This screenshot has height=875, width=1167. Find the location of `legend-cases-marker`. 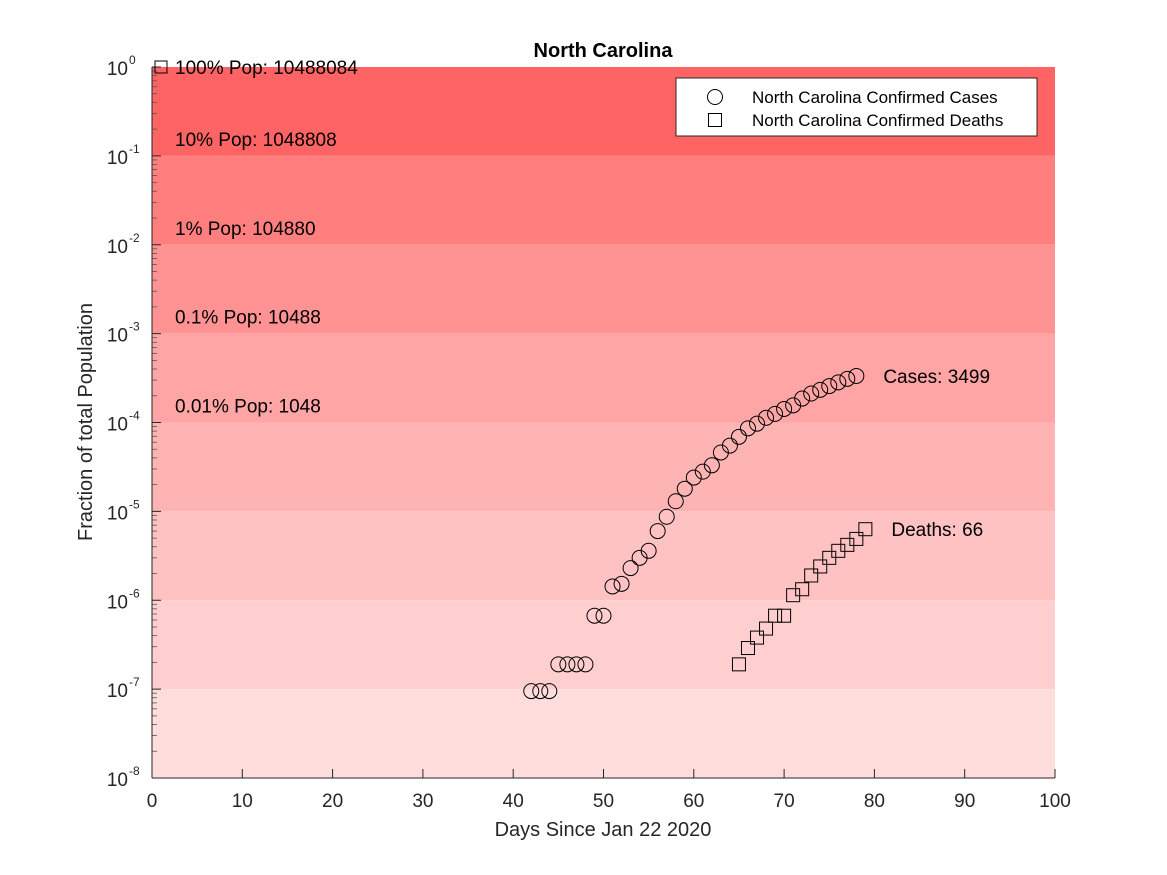

legend-cases-marker is located at coordinates (715, 97).